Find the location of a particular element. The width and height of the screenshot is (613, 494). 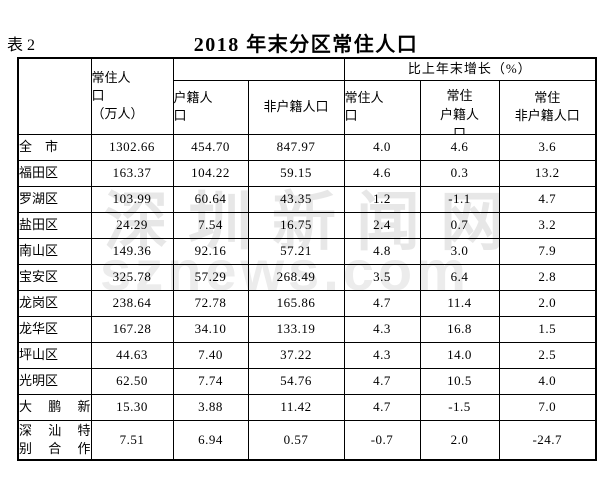

cell-district: 龙华区 is located at coordinates (54, 329).